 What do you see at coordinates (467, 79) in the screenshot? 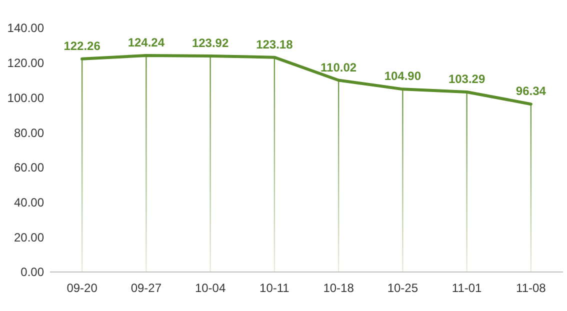
I see `data-label: 103.29` at bounding box center [467, 79].